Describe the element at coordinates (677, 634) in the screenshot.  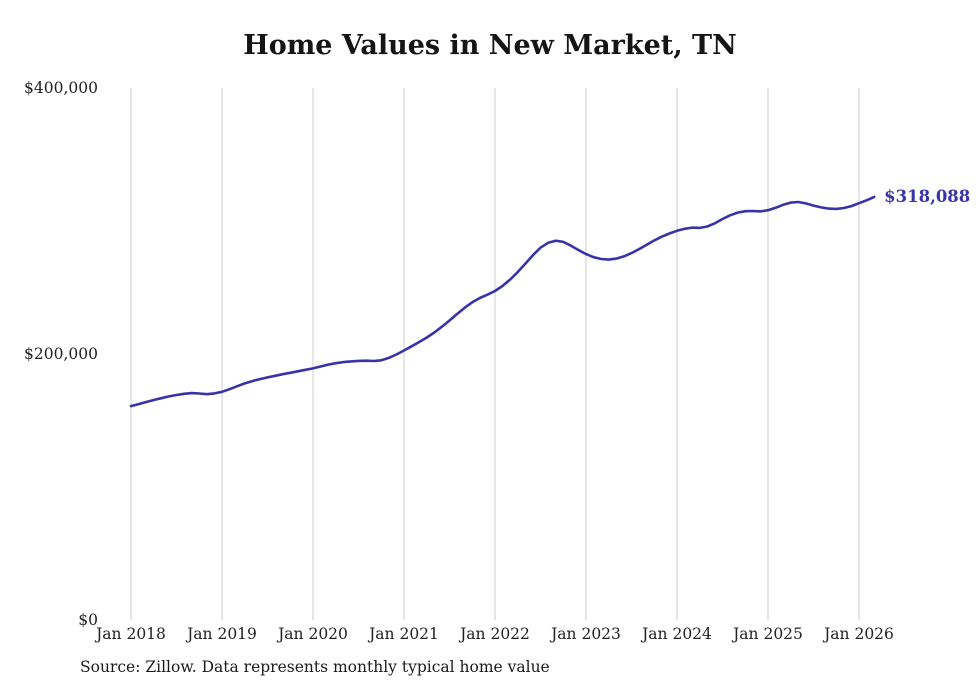
I see `x-tick-label: Jan 2024` at that location.